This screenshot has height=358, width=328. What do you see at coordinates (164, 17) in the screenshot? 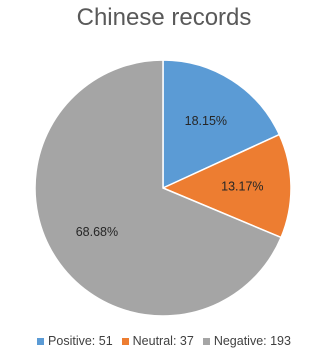
I see `chart-title: Chinese records` at bounding box center [164, 17].